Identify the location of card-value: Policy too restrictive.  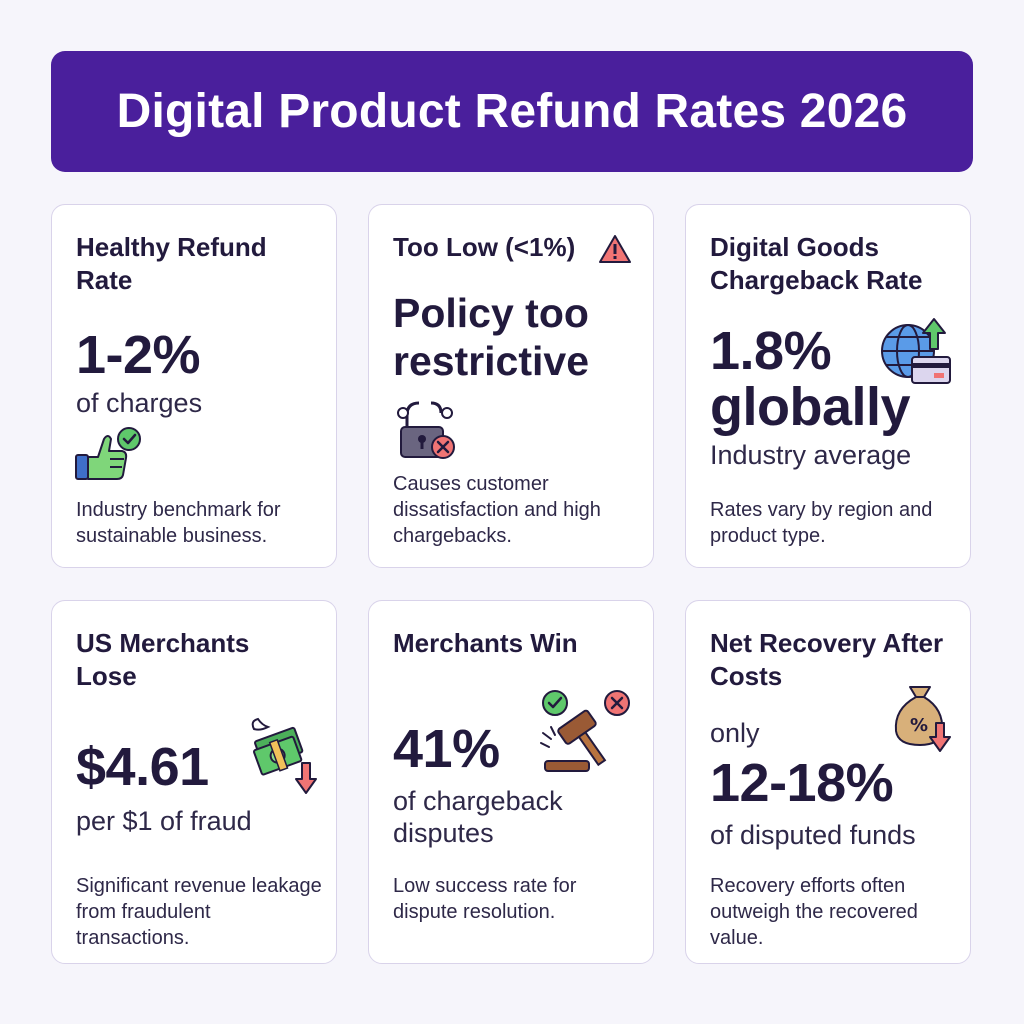
(491, 337).